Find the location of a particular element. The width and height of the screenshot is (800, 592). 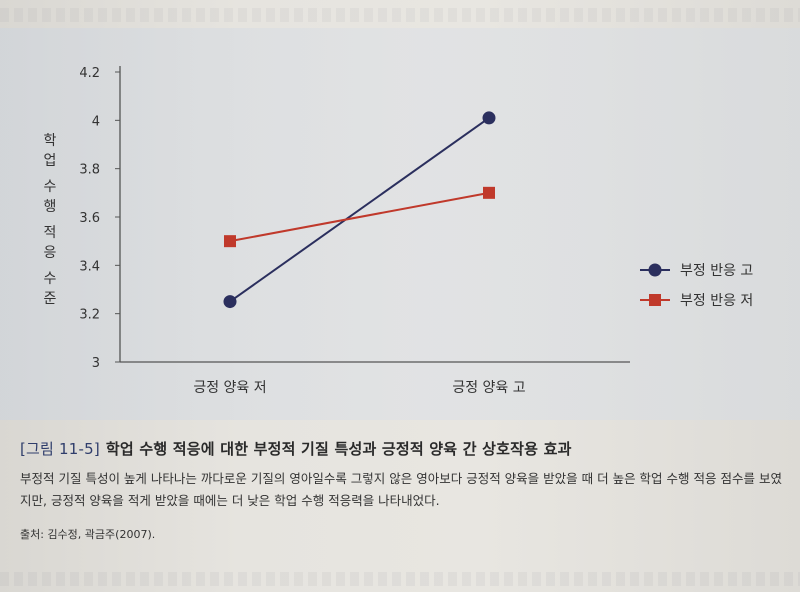

y-axis-label-char: 응 is located at coordinates (50, 253).